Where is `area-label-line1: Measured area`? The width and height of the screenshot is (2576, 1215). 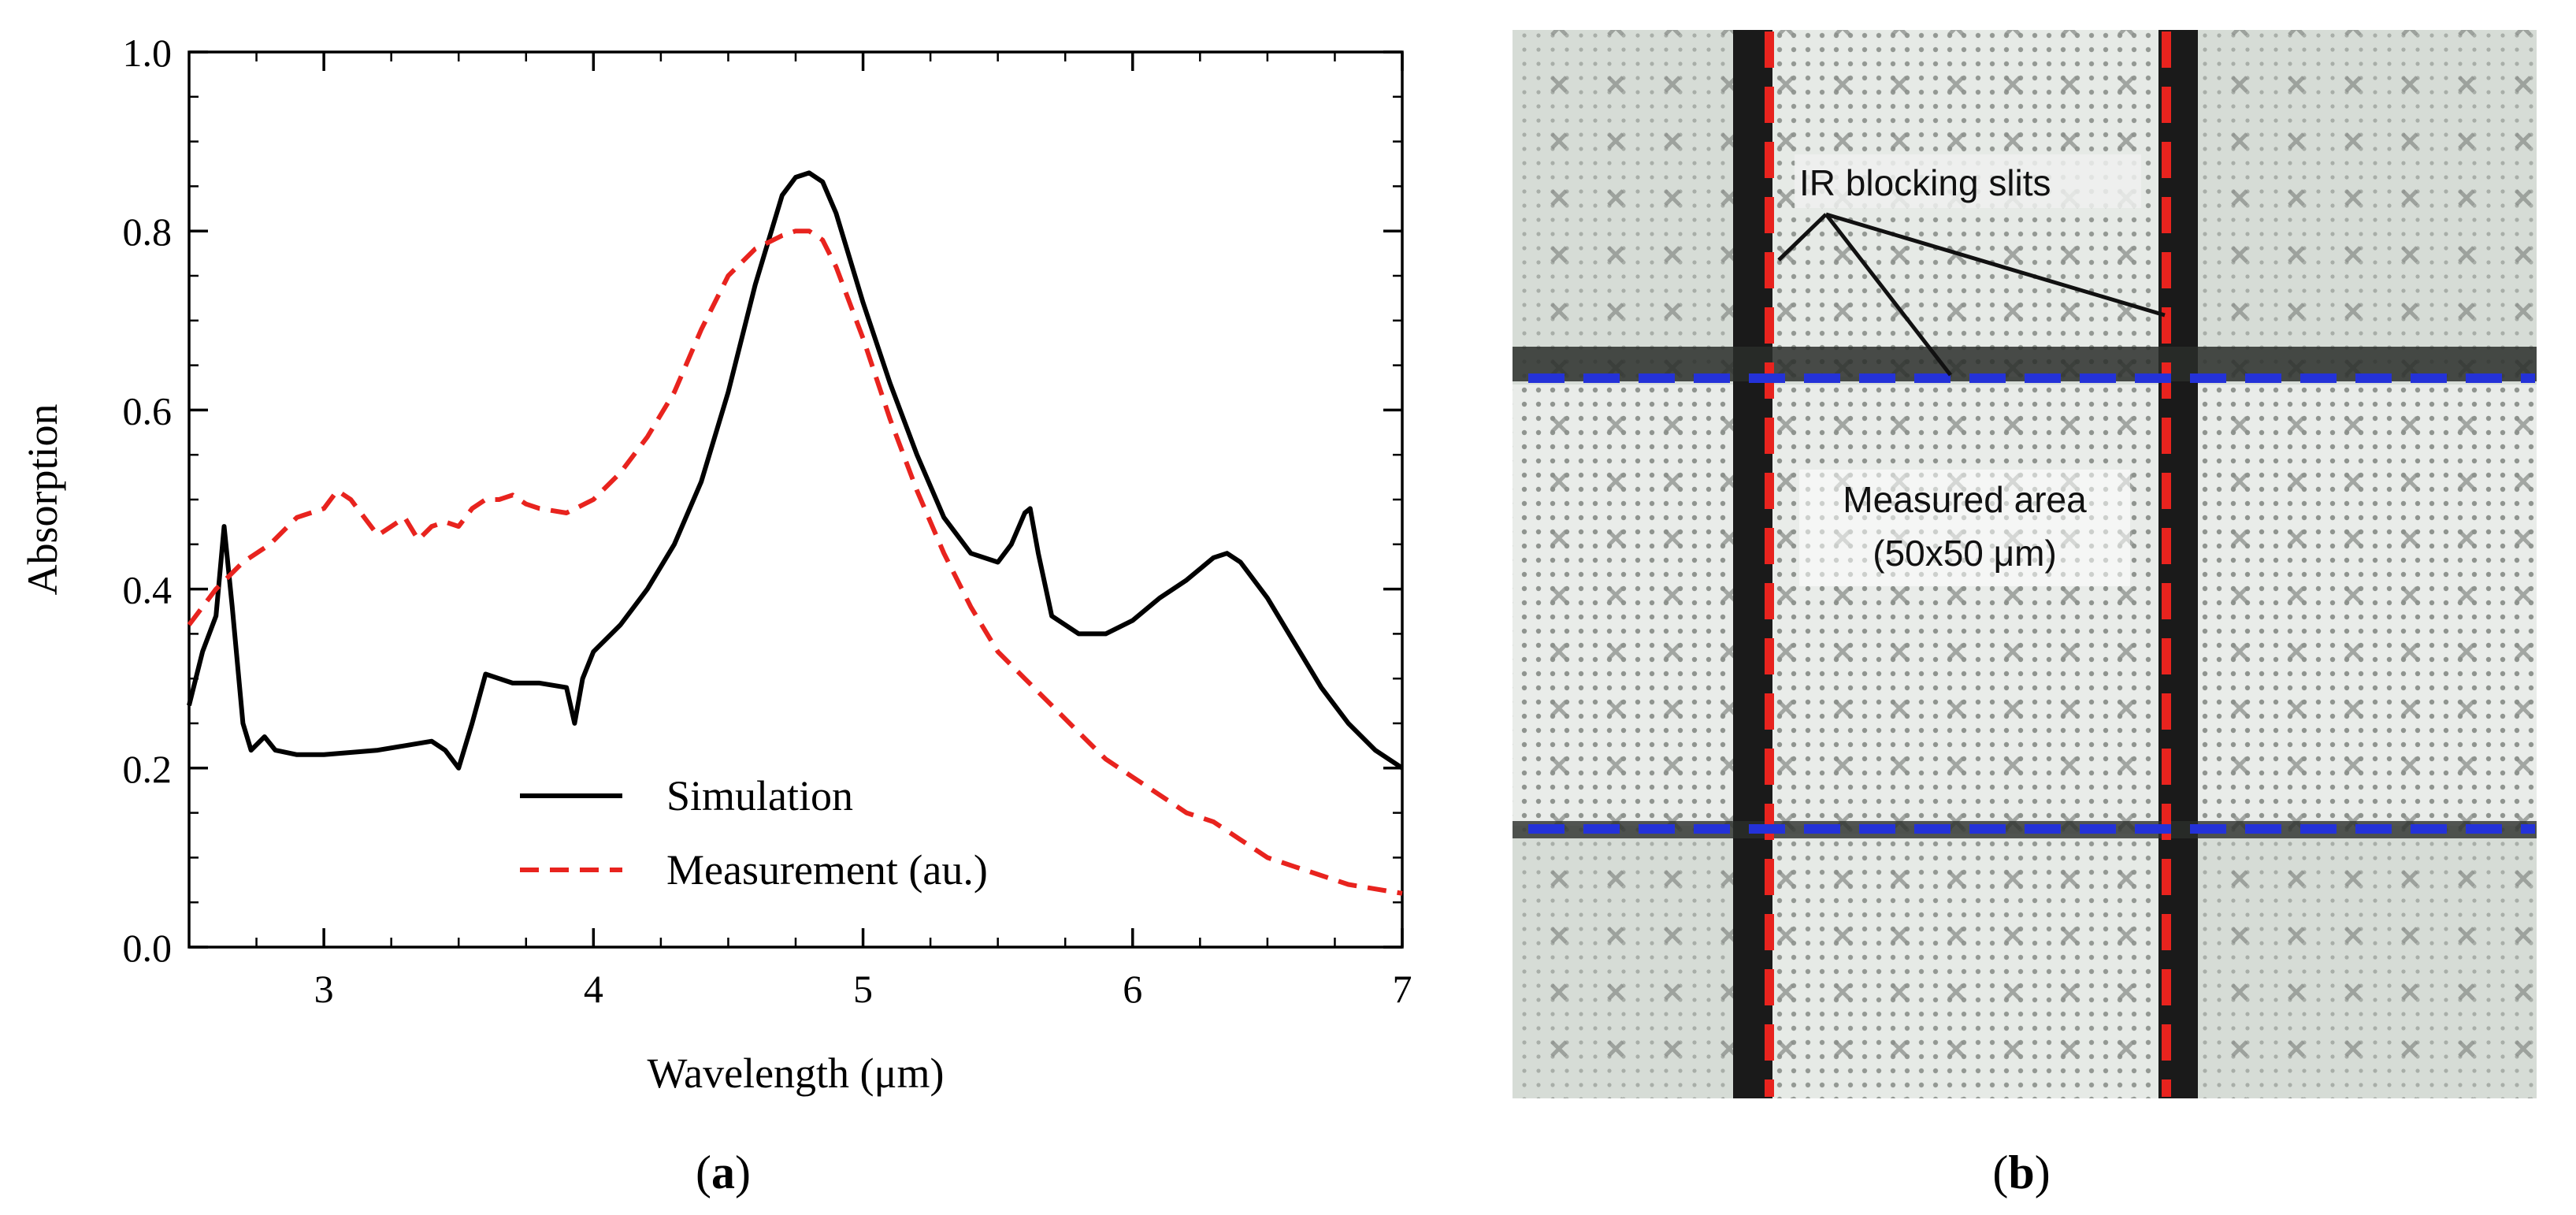 area-label-line1: Measured area is located at coordinates (1965, 499).